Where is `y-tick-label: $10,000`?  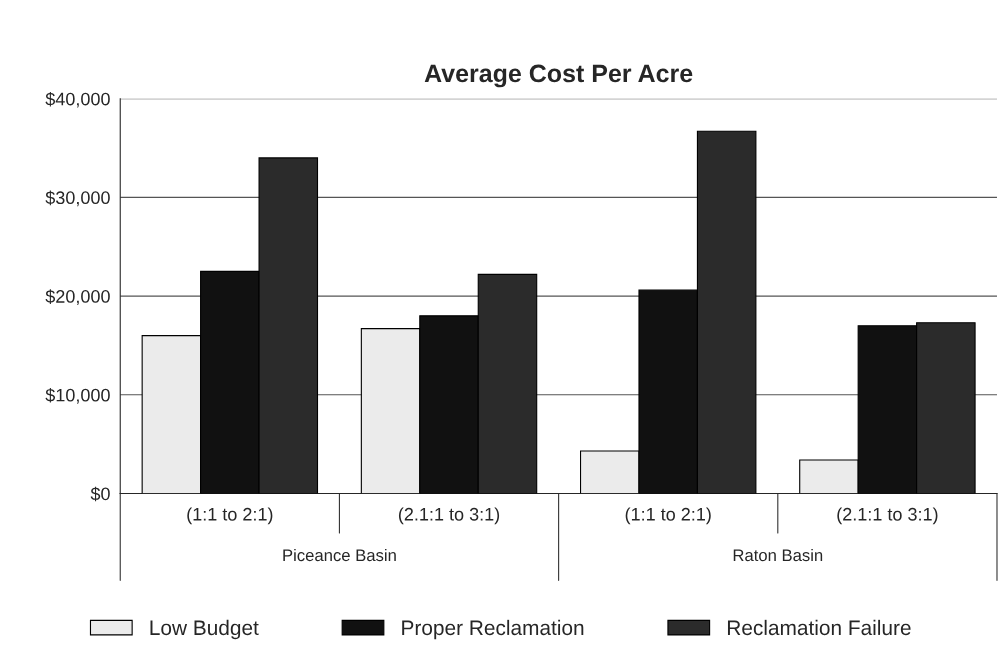 y-tick-label: $10,000 is located at coordinates (77, 395).